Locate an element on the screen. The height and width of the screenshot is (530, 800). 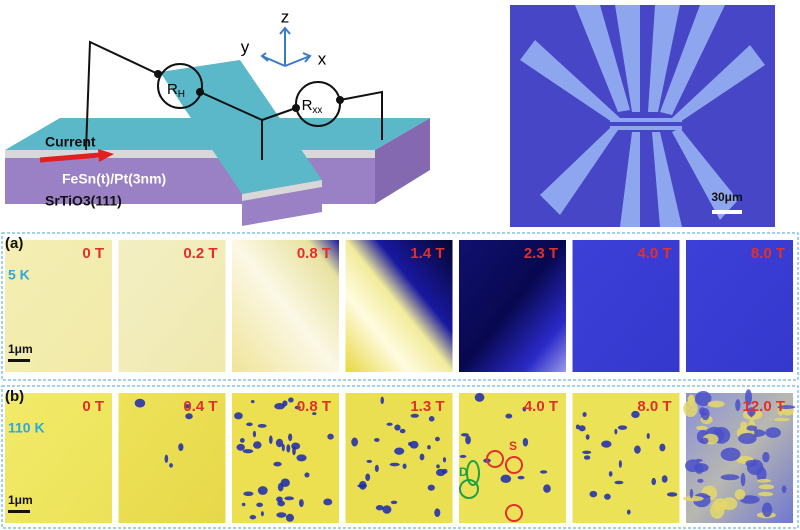
field-label: 0.2 T is located at coordinates (200, 253).